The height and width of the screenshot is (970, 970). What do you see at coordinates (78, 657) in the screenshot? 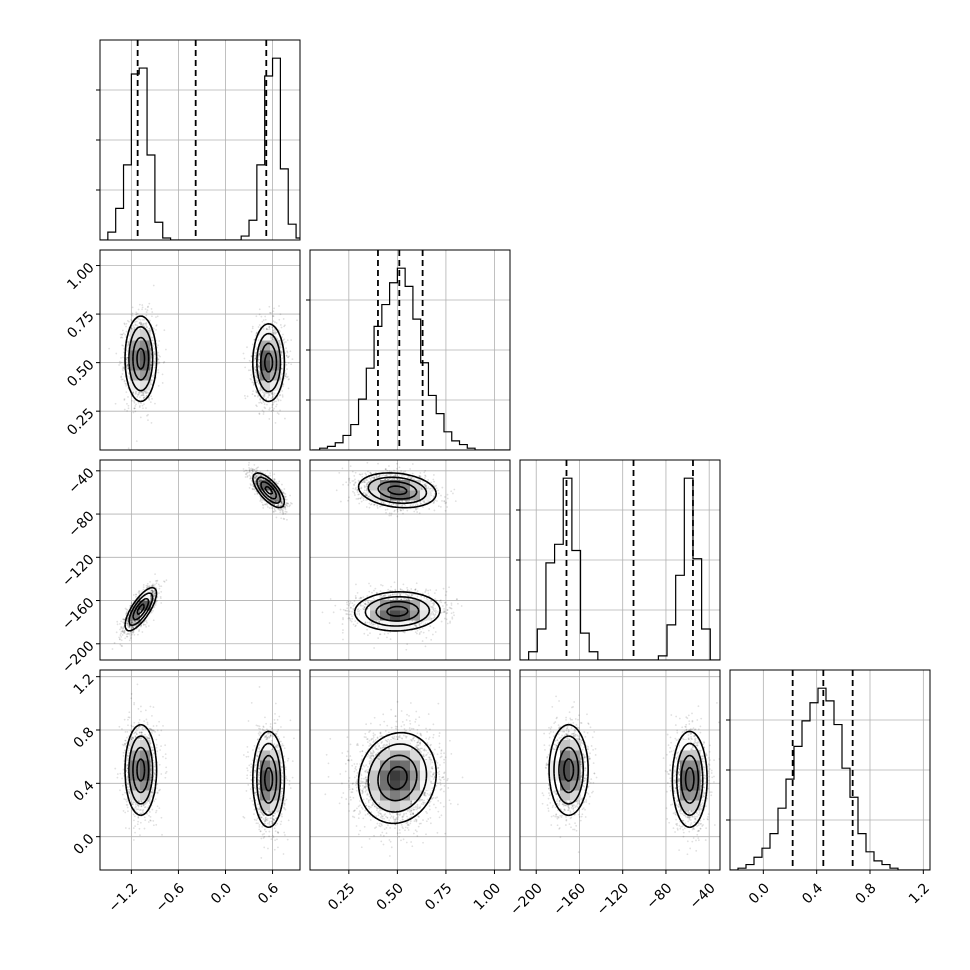
I see `y-tick-label: −200` at bounding box center [78, 657].